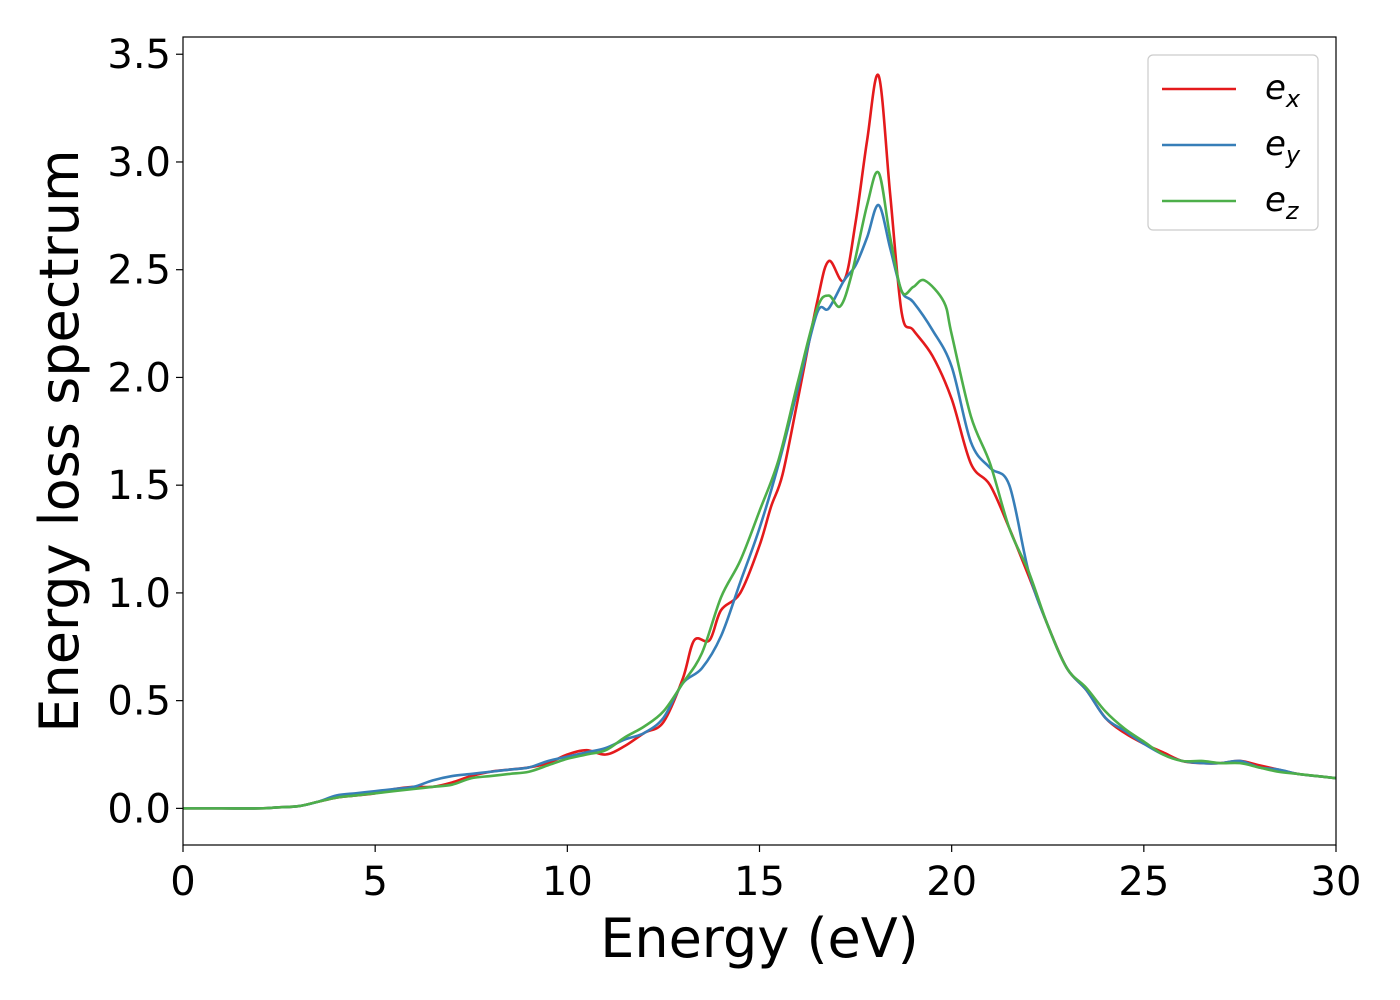 This screenshot has height=1000, width=1400. I want to click on x-tick-label: 0, so click(182, 882).